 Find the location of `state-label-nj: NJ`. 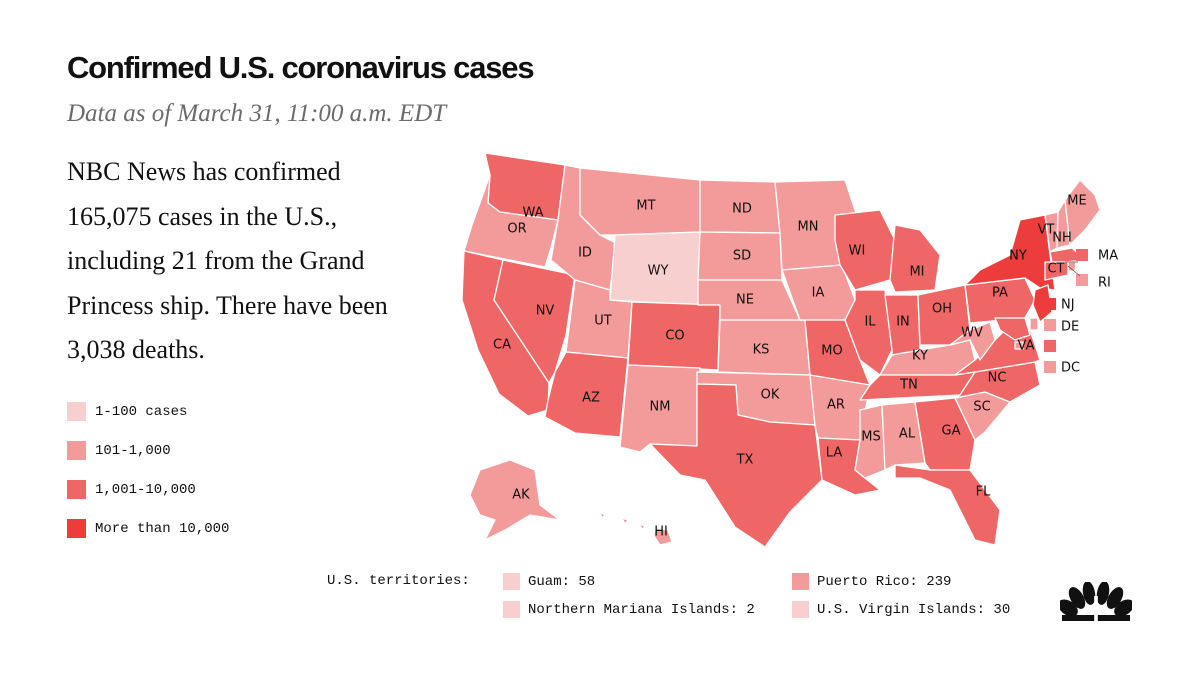

state-label-nj: NJ is located at coordinates (1068, 305).